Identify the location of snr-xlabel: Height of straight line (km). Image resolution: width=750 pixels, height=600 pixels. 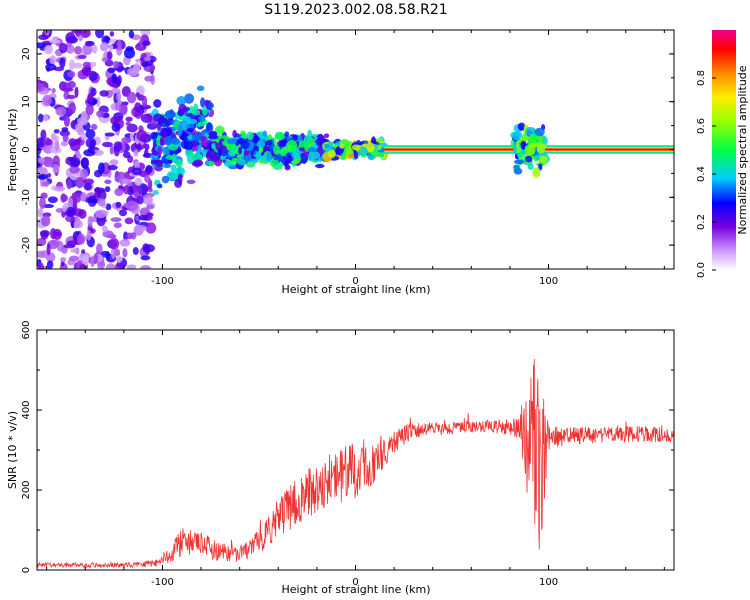
(355, 589).